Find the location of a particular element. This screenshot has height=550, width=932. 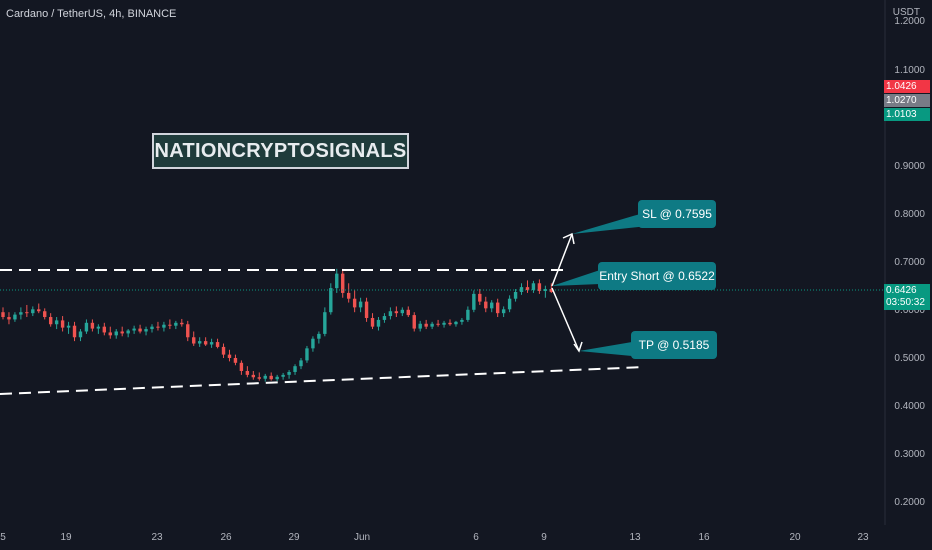

sl-callout-pointer is located at coordinates (610, 224).